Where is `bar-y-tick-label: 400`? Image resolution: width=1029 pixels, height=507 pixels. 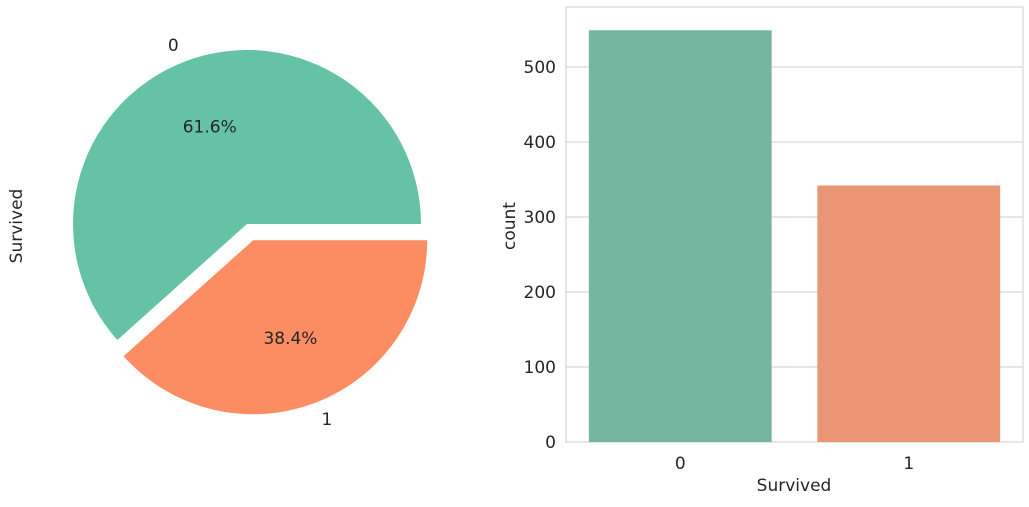 bar-y-tick-label: 400 is located at coordinates (540, 143).